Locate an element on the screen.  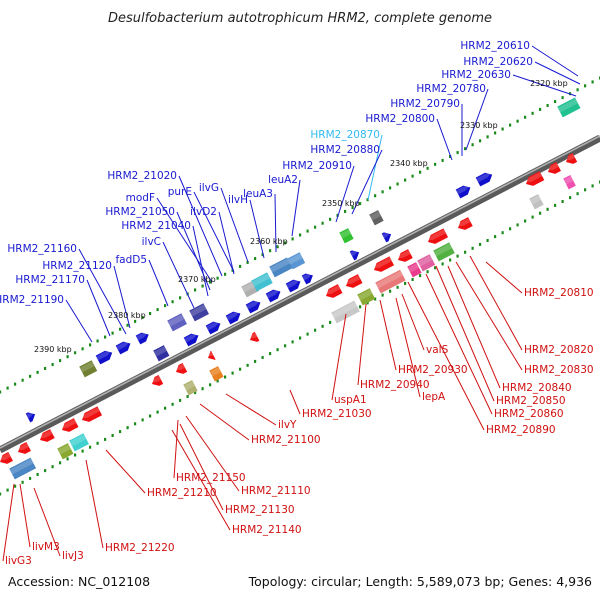
kbp-tick-label: 2320 kbp is located at coordinates (549, 83).